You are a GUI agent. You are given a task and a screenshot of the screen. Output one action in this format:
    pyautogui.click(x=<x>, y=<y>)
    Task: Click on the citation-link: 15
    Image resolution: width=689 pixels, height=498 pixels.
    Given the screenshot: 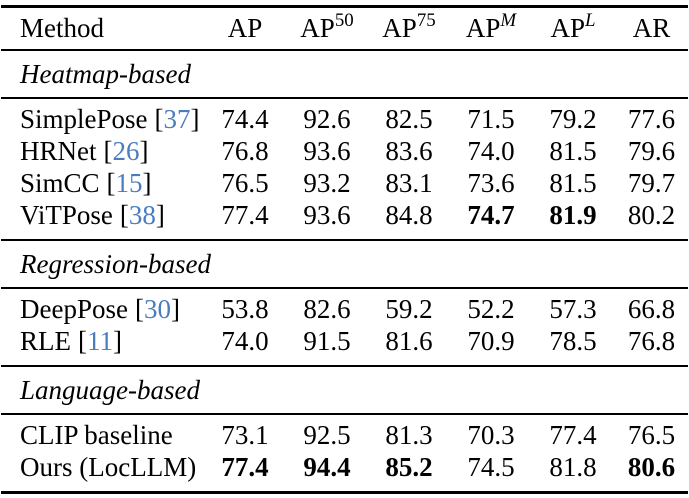 What is the action you would take?
    pyautogui.click(x=129, y=182)
    